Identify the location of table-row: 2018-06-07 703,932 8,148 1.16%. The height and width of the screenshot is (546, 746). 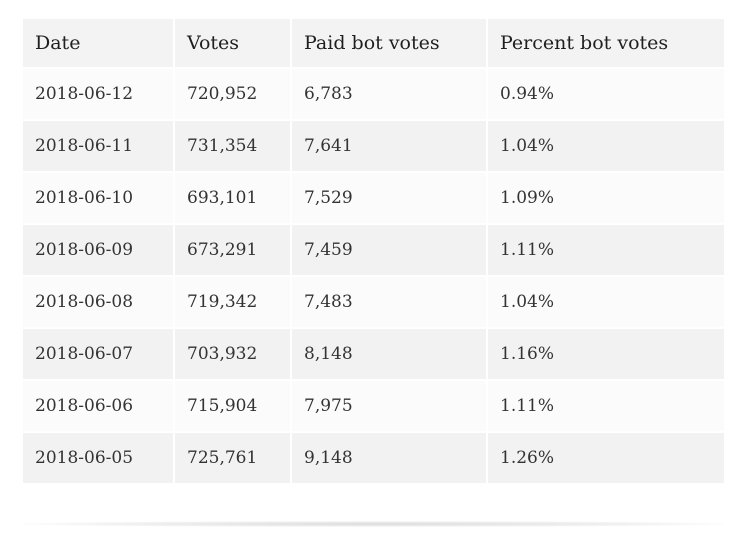
(373, 355).